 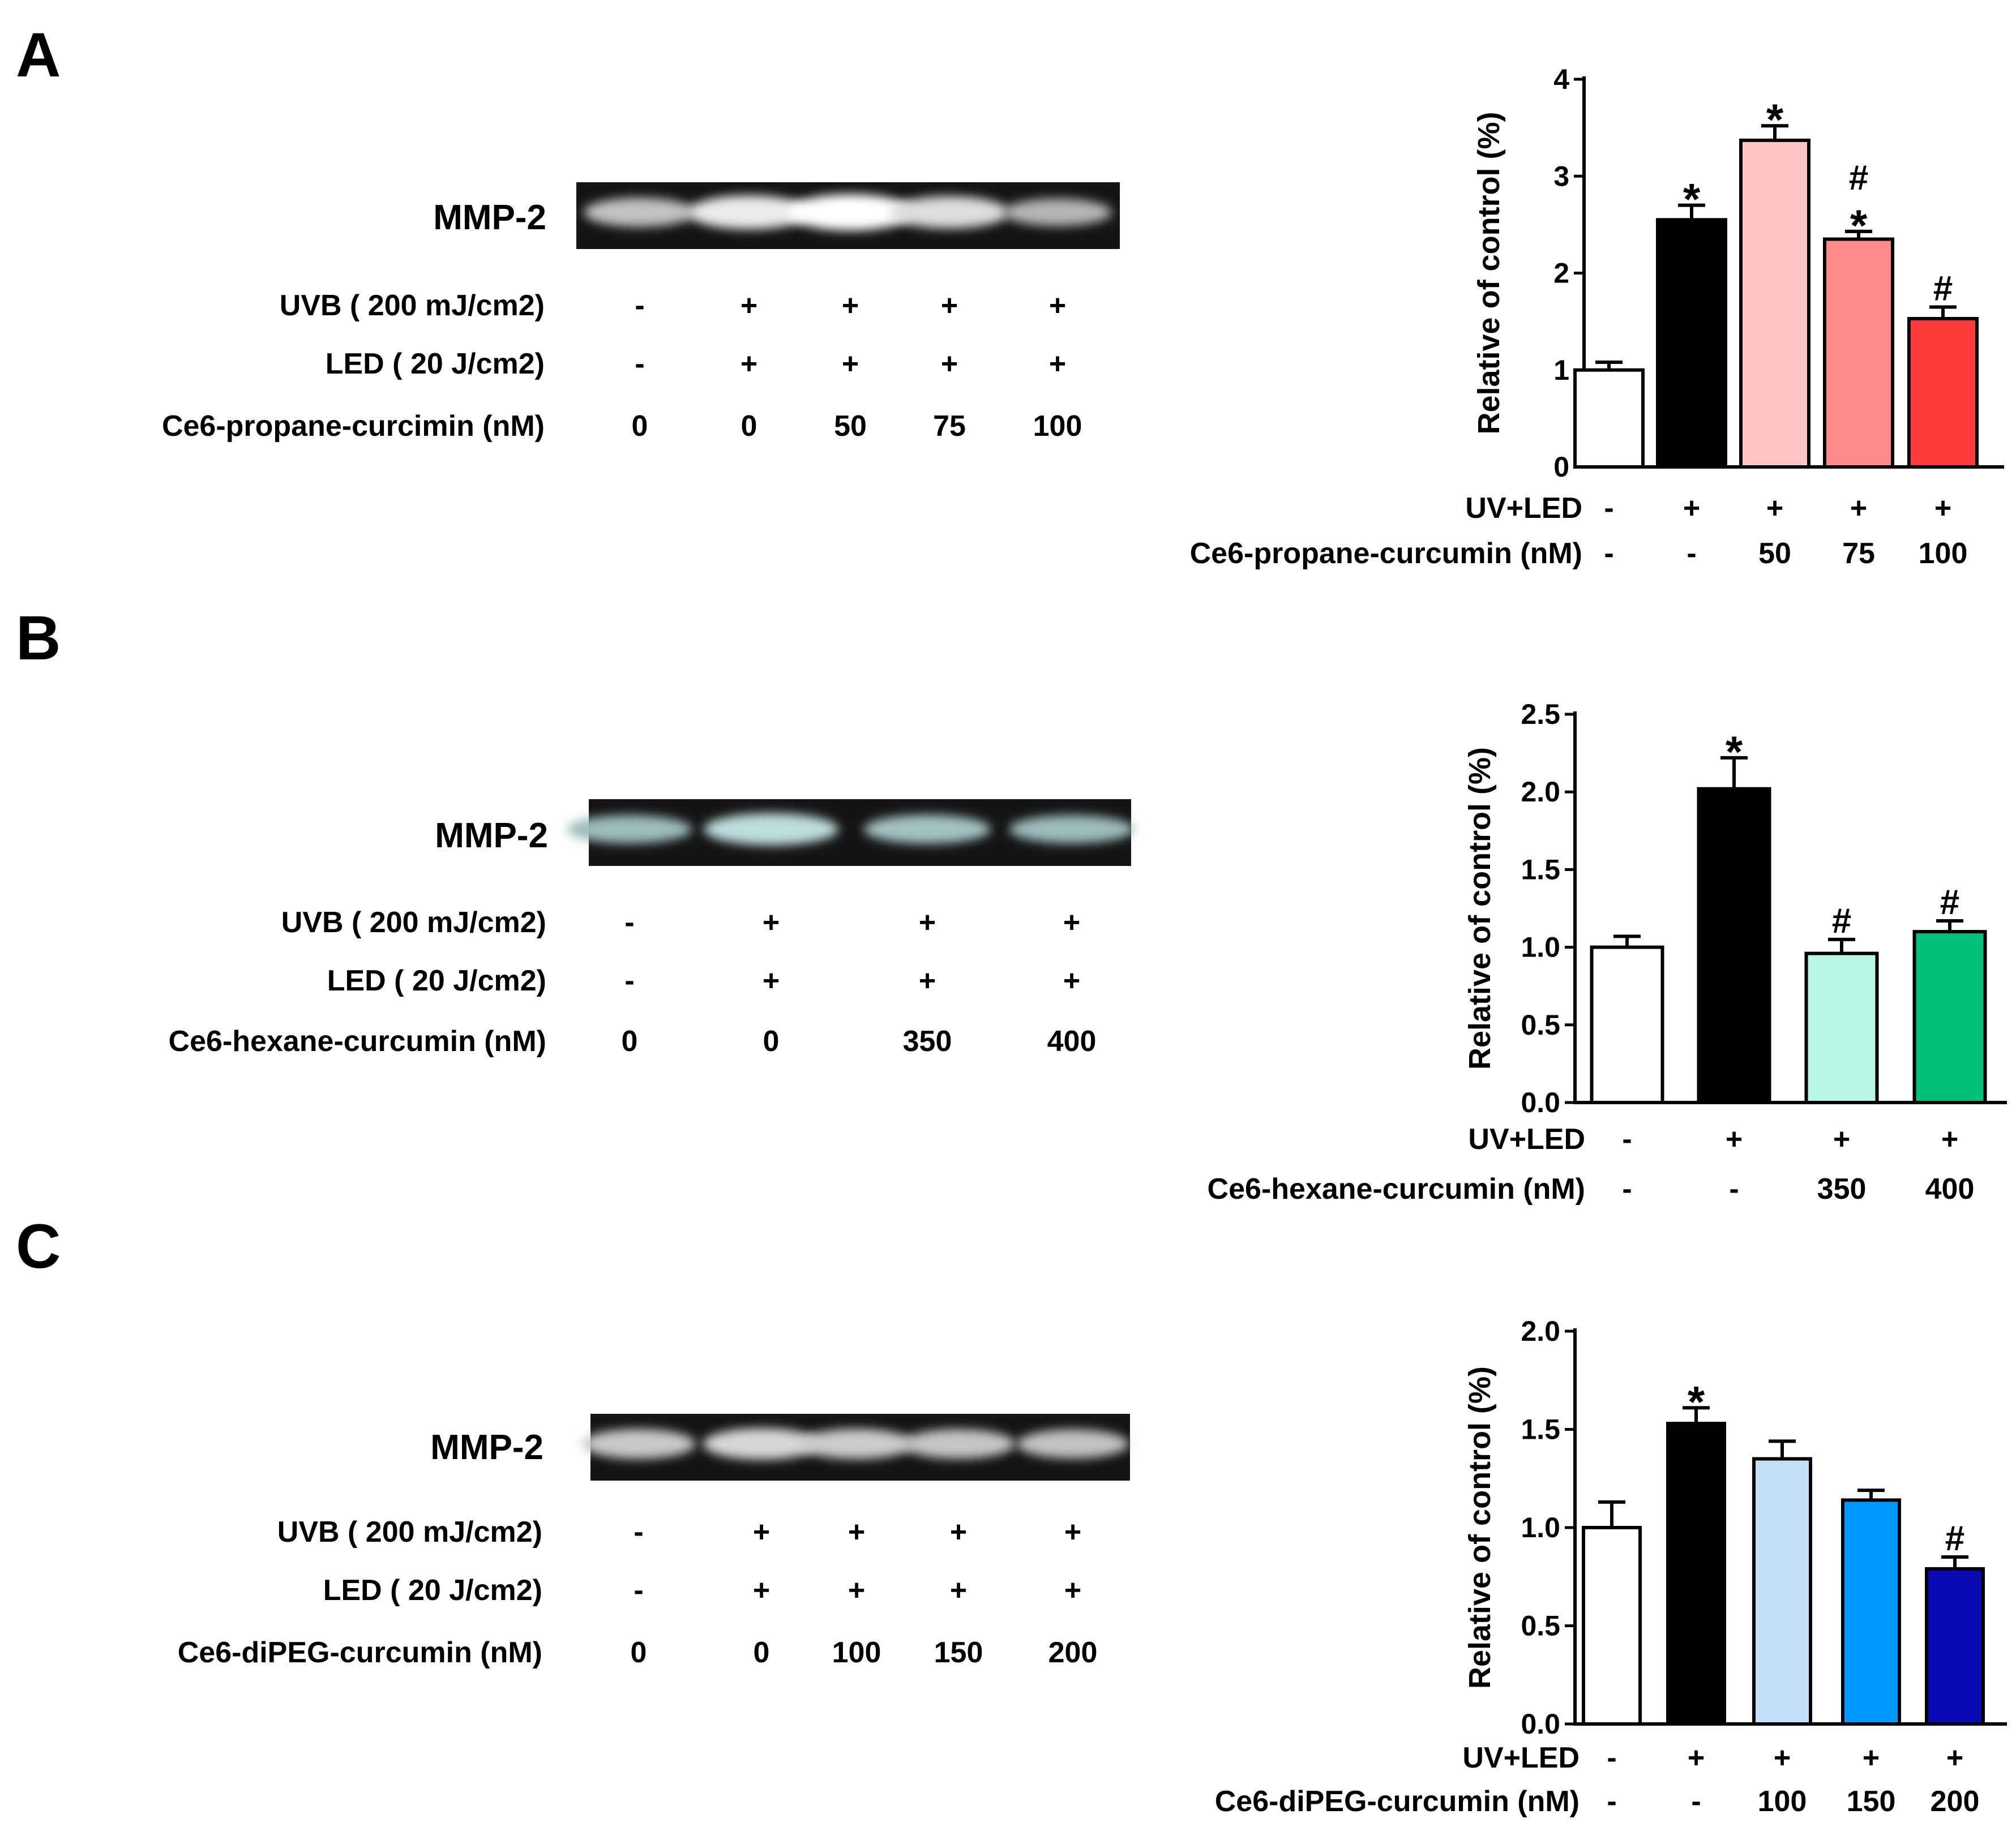 I want to click on x-row-value: 75, so click(x=1858, y=553).